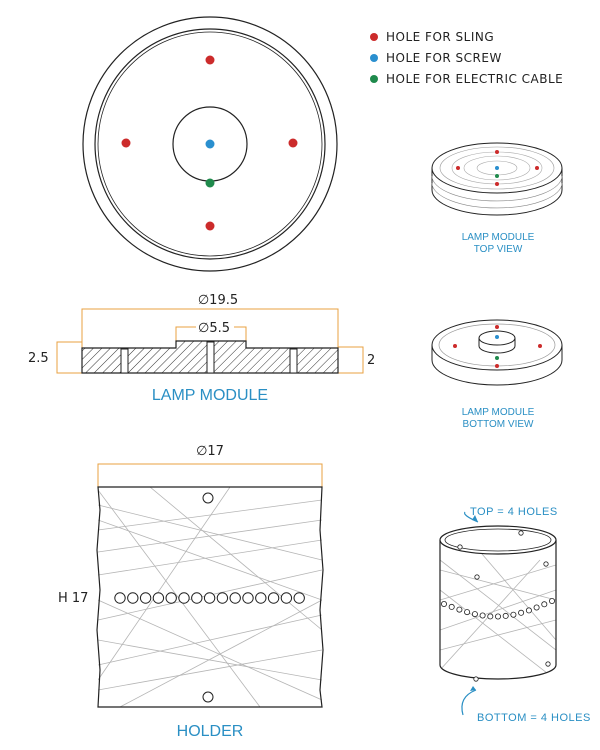 The width and height of the screenshot is (600, 750). I want to click on holder-height-label: H 17, so click(73, 598).